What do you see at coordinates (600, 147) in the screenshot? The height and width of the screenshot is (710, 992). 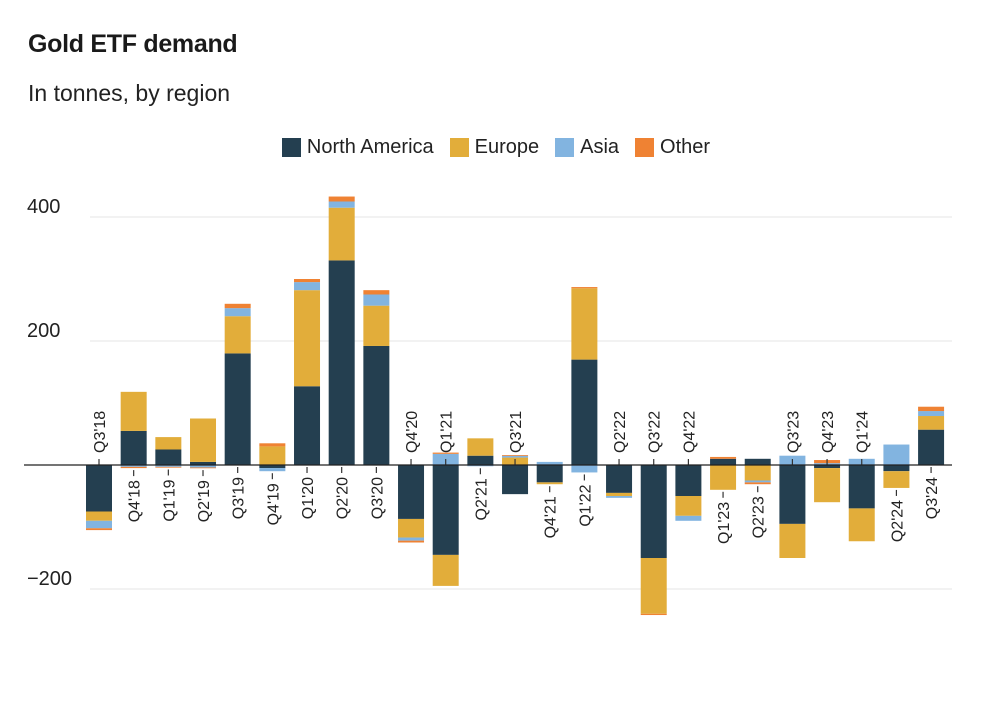 I see `legend-label-asia: Asia` at bounding box center [600, 147].